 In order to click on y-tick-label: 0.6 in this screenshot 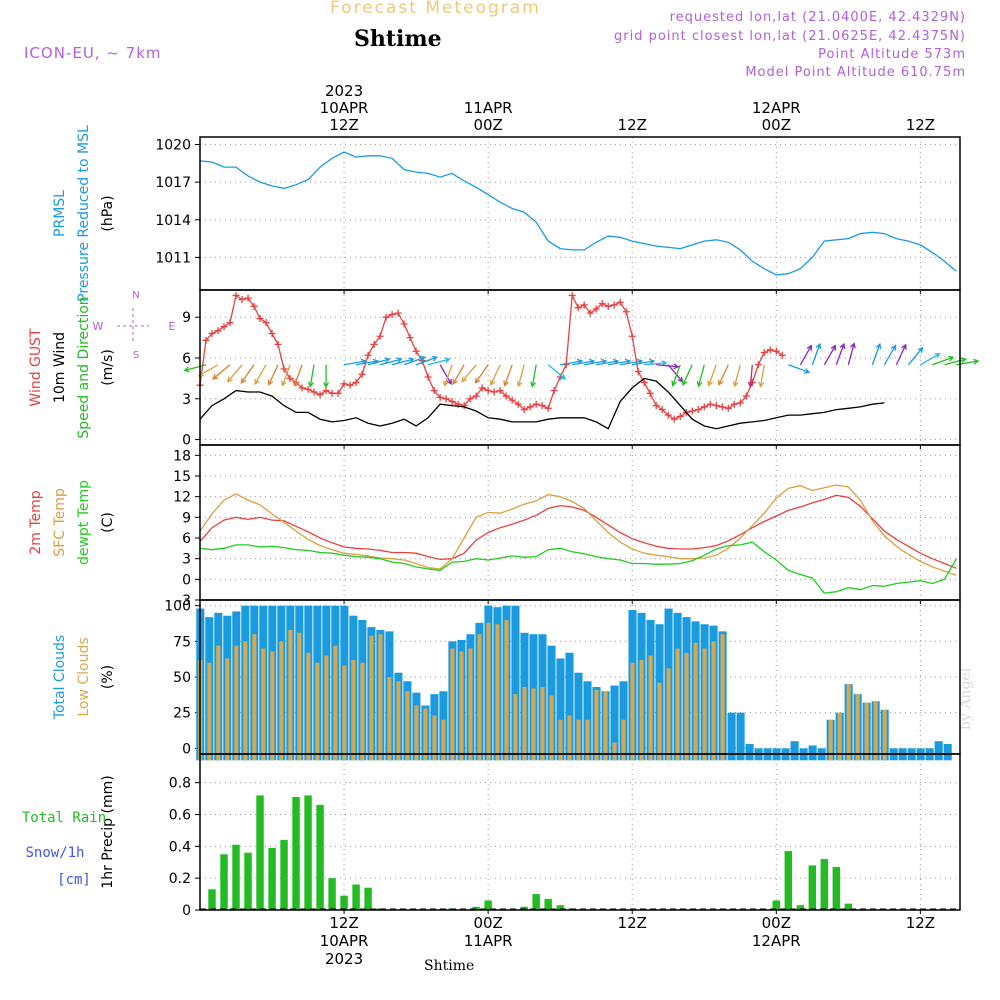, I will do `click(180, 815)`.